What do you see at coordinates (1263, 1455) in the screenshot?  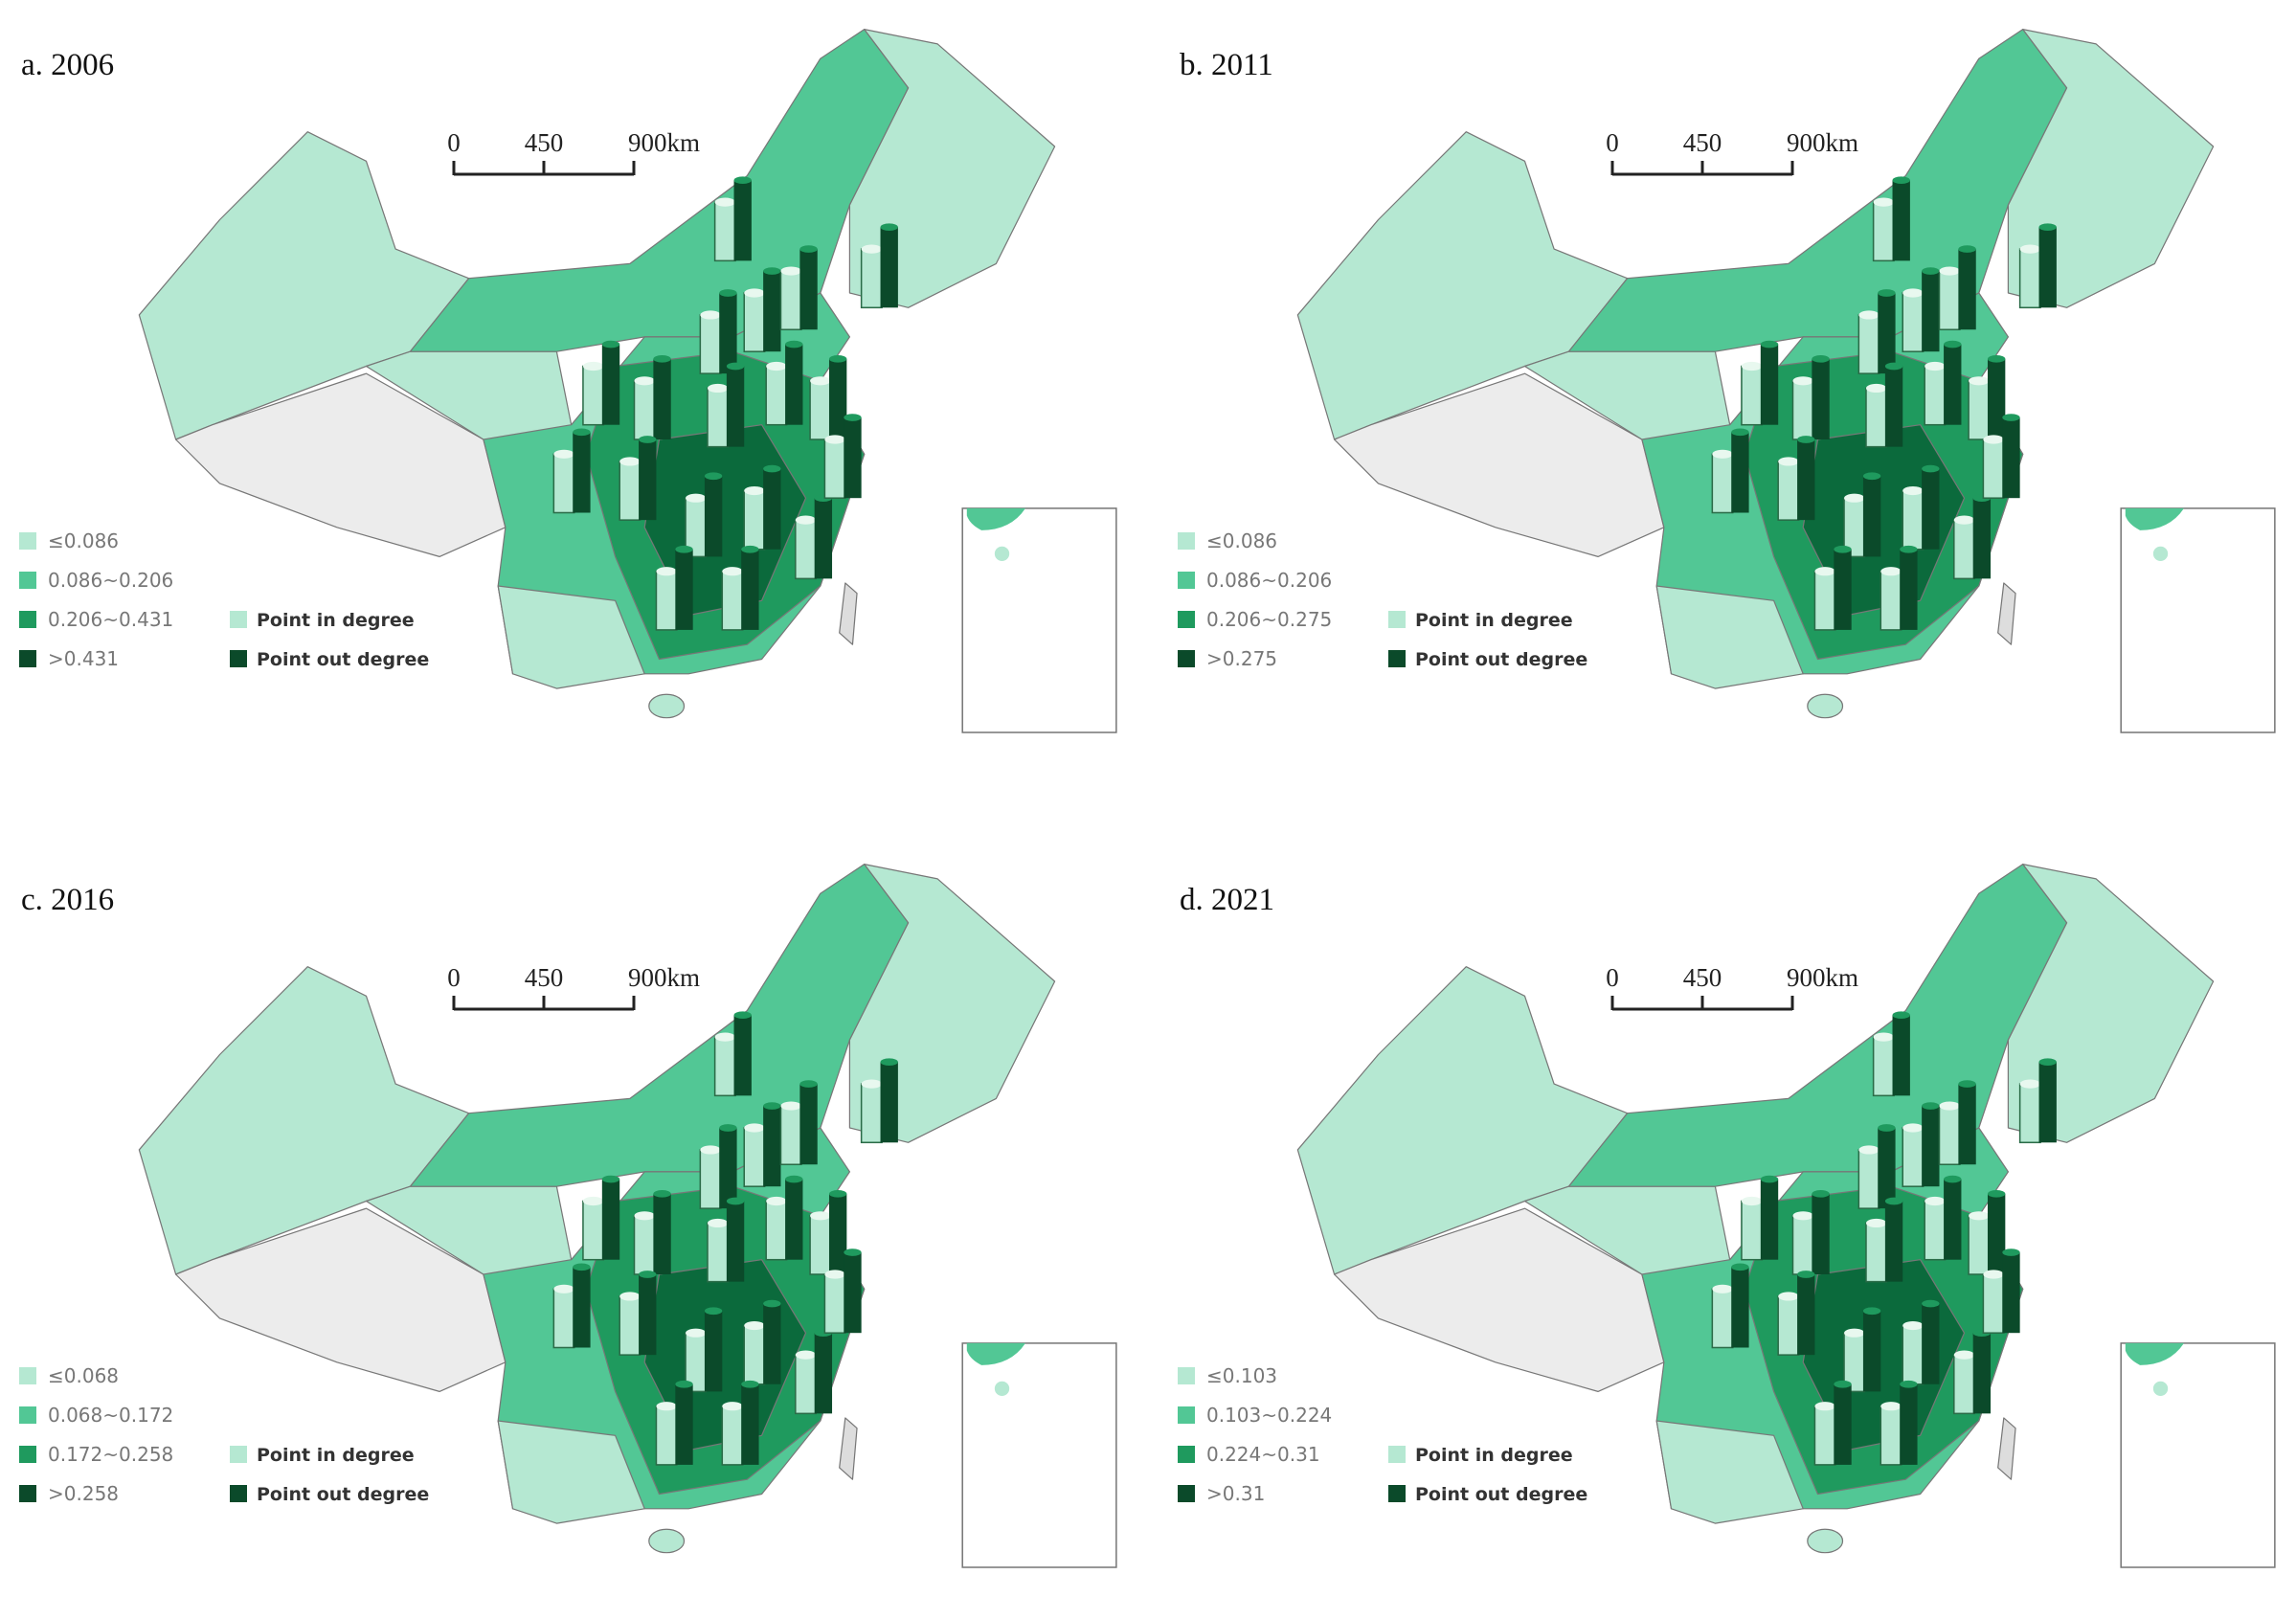 I see `legend-label: 0.224~0.31` at bounding box center [1263, 1455].